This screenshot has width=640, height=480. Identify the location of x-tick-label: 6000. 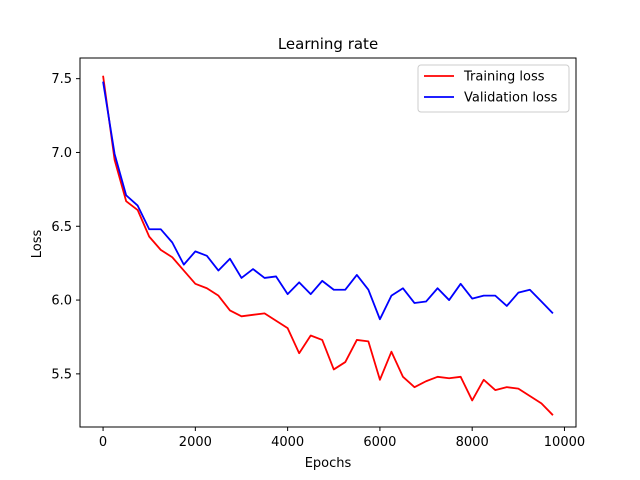
(379, 442).